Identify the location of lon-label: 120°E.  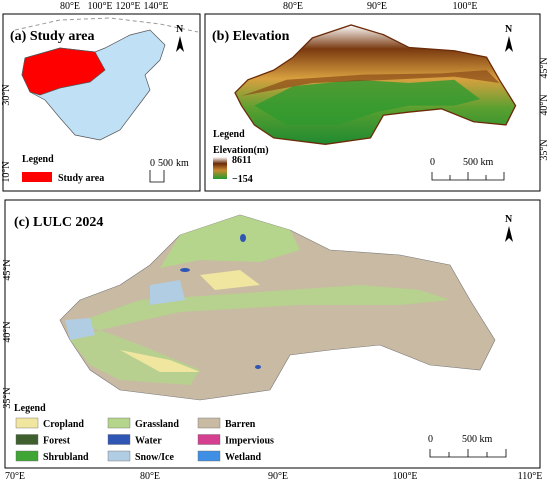
(127, 6).